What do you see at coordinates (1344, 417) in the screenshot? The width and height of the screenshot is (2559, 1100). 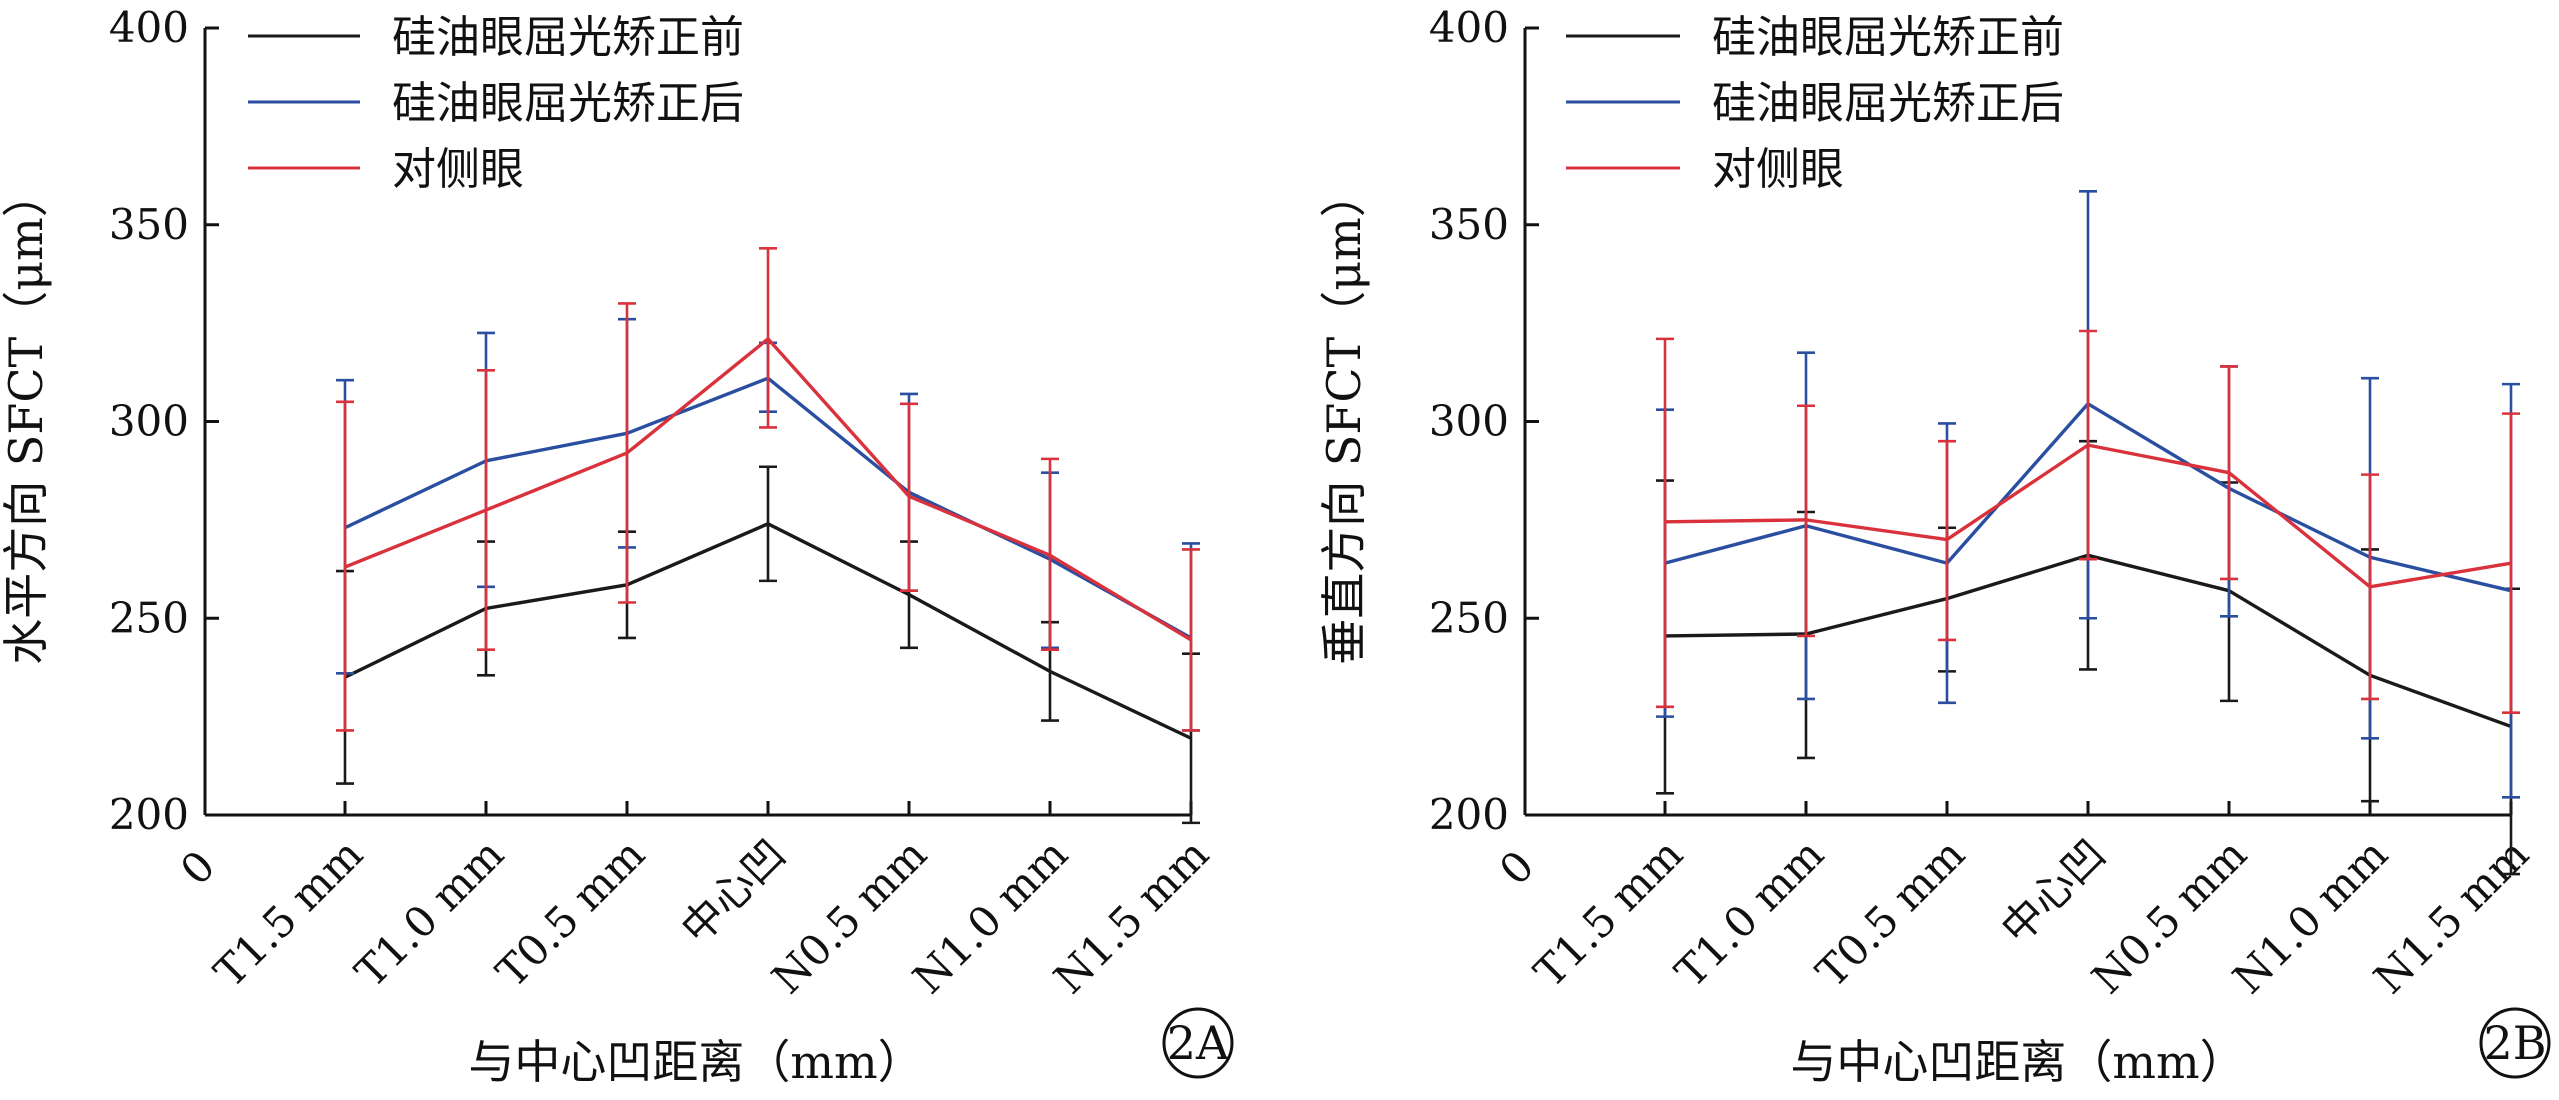 I see `y-axis-title: 垂直方向 SFCT（μm）` at bounding box center [1344, 417].